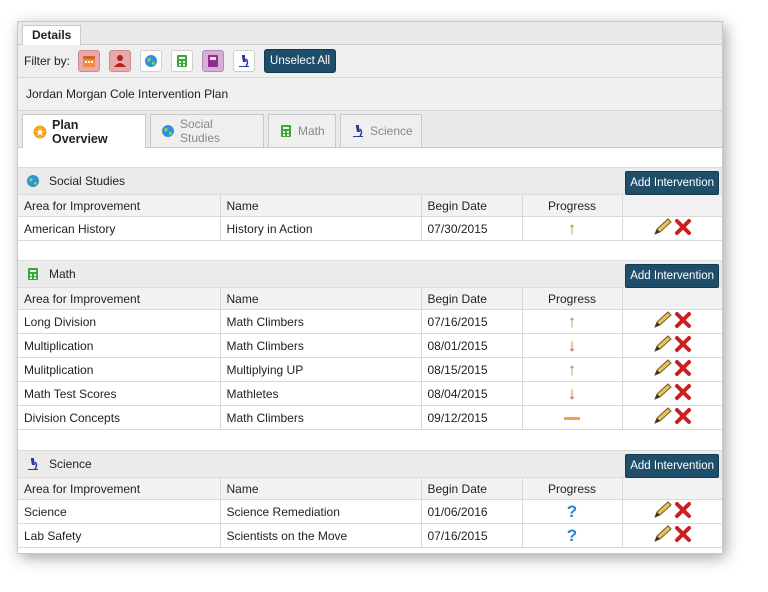 The width and height of the screenshot is (768, 592). Describe the element at coordinates (182, 61) in the screenshot. I see `filter-calculator-button` at that location.